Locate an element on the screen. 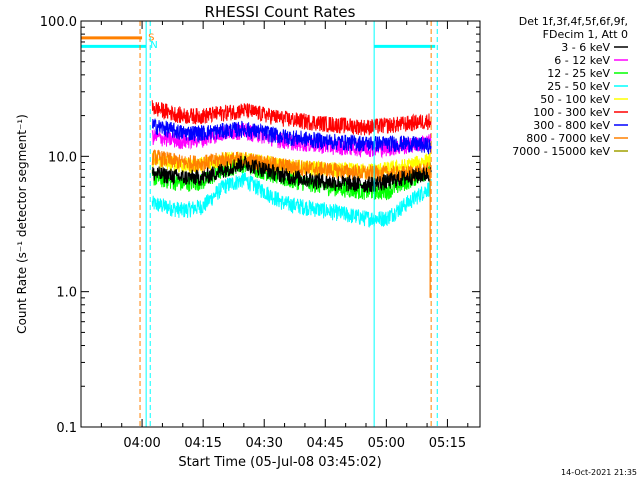  data-traces is located at coordinates (291, 164).